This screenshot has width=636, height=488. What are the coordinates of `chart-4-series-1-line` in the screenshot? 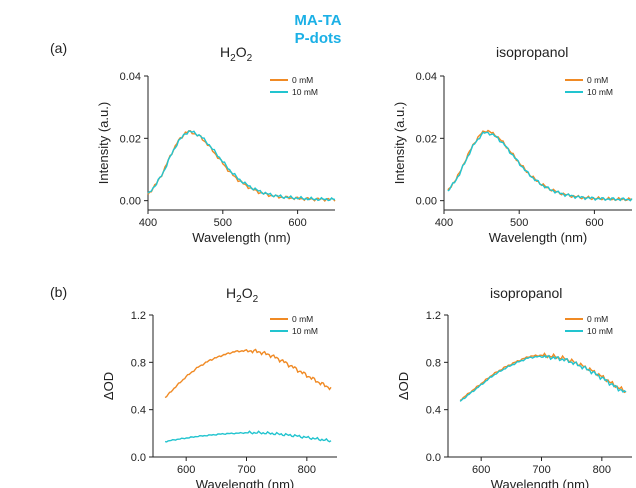 It's located at (543, 376).